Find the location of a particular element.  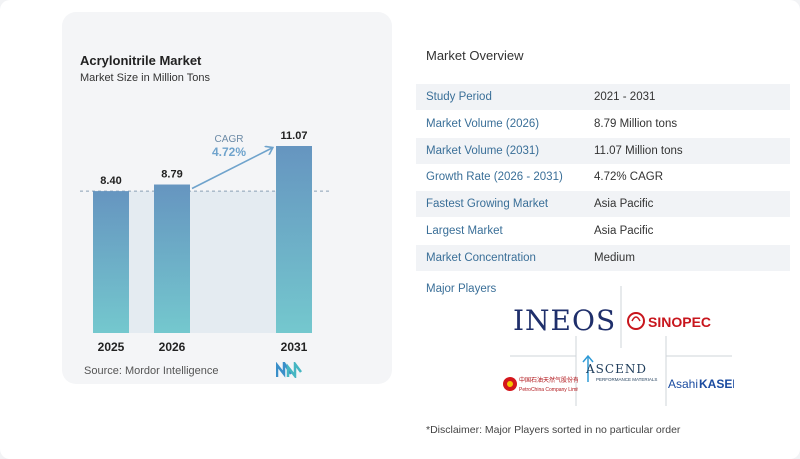

svg-text: KASEI is located at coordinates (716, 384).